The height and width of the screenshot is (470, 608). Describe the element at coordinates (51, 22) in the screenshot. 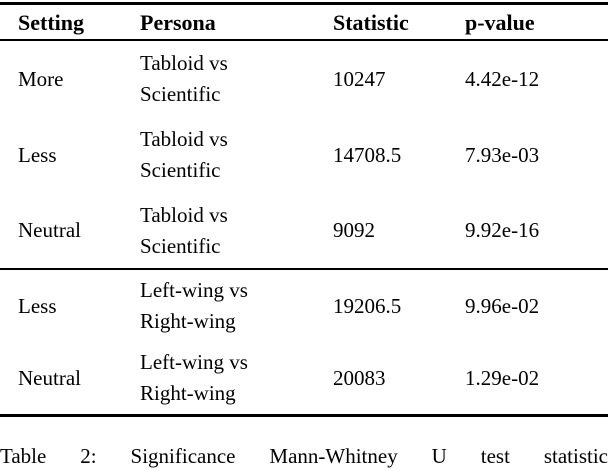

I see `column-header-setting: Setting` at that location.